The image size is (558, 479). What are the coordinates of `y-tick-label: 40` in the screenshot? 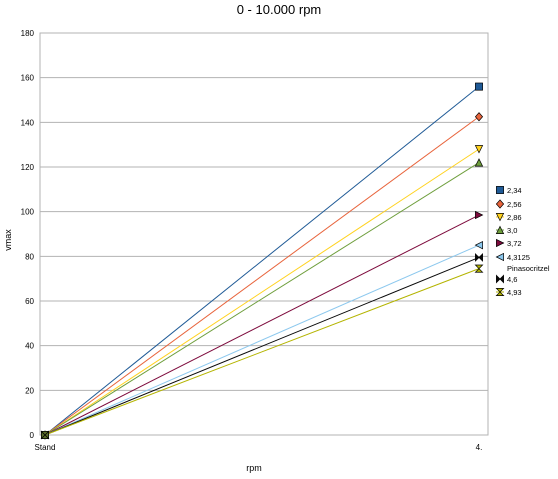 It's located at (29, 346).